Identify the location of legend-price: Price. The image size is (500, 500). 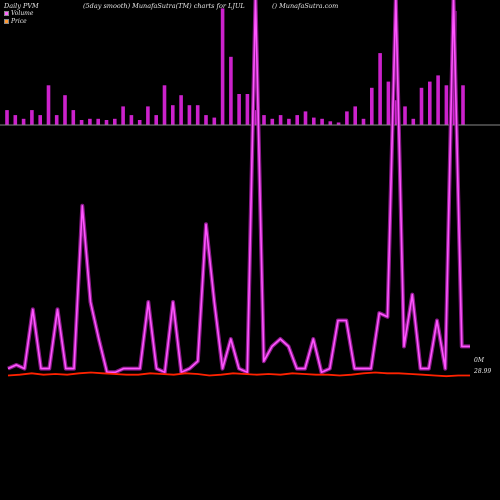
(15, 21).